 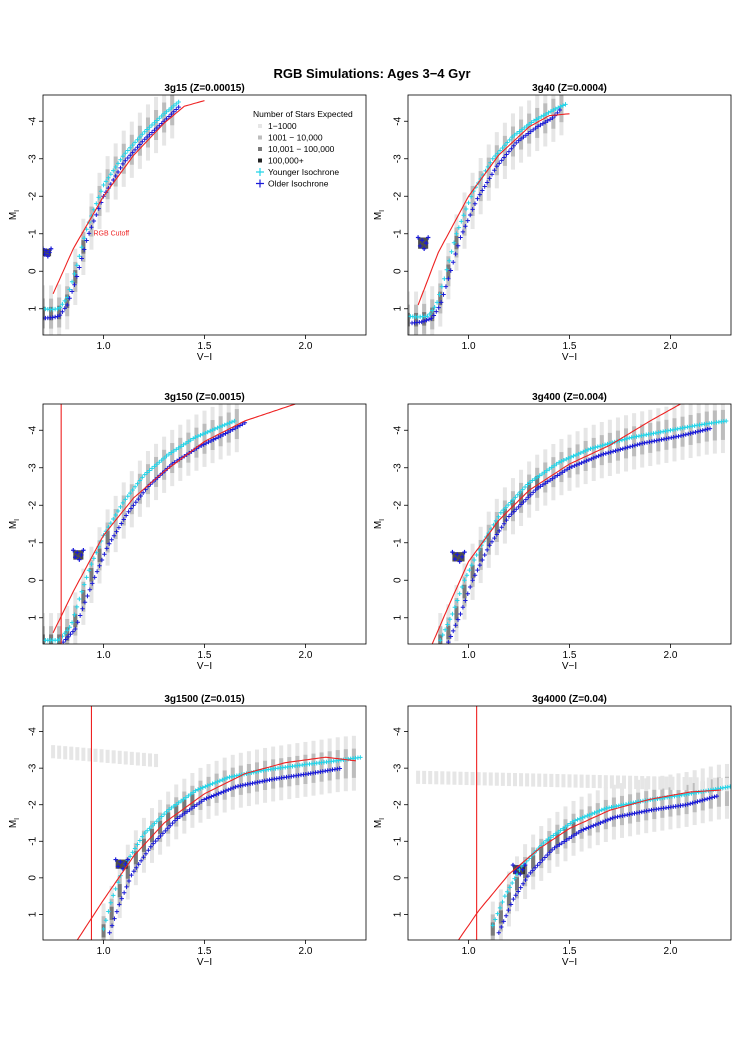 I want to click on legend-label: Older Isochrone, so click(x=298, y=184).